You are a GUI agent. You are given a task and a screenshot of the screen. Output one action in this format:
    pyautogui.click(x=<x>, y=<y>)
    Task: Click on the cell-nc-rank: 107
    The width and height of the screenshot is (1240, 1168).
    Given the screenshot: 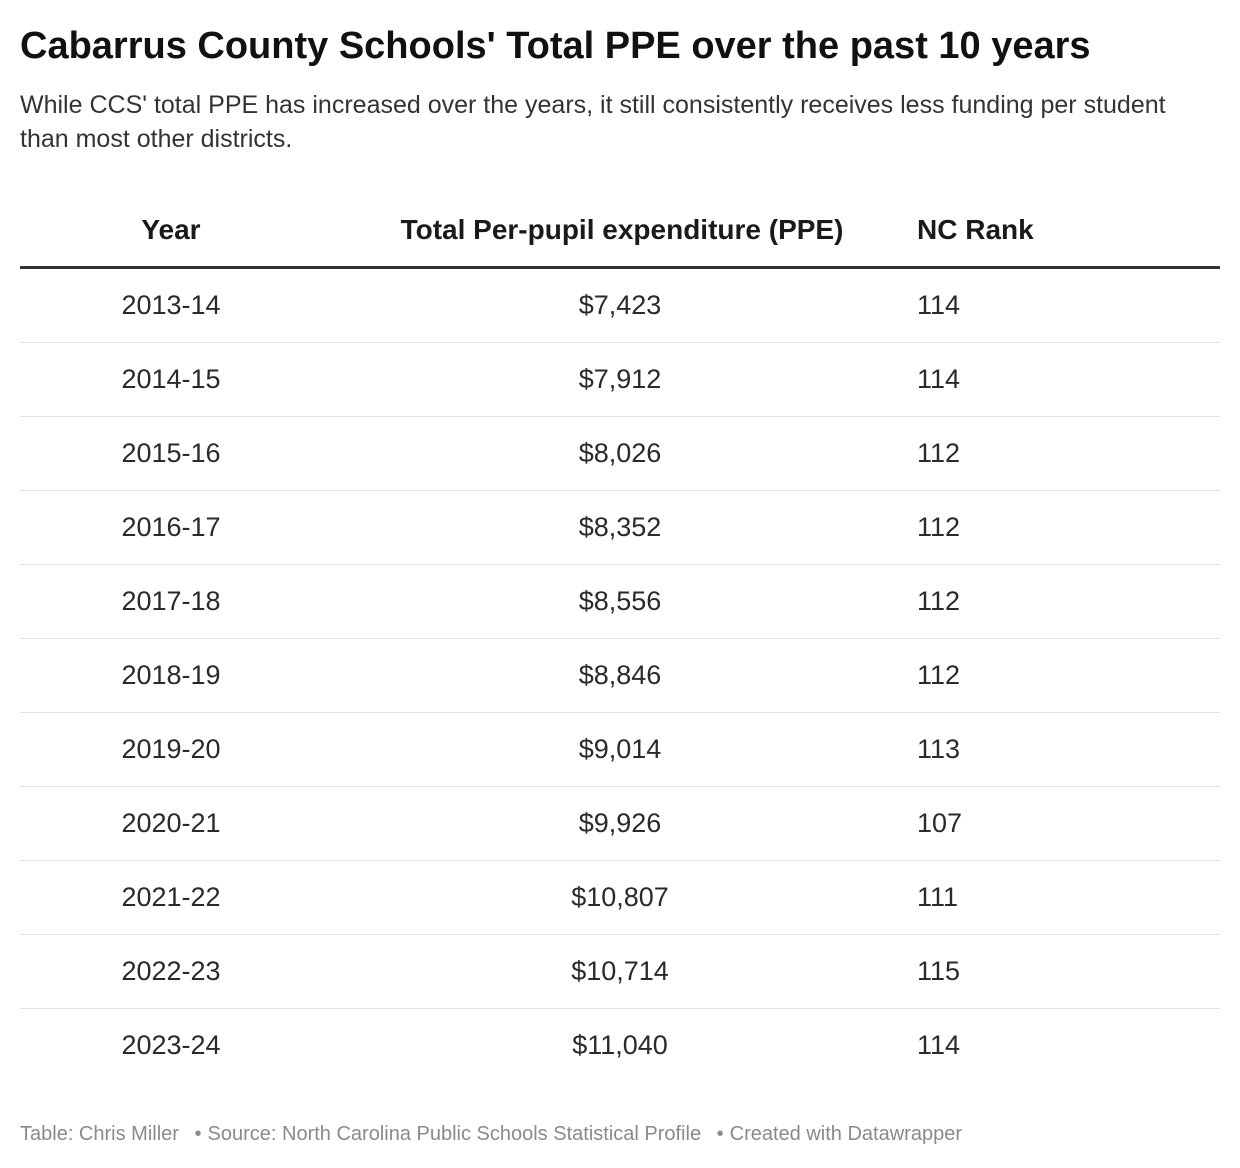 What is the action you would take?
    pyautogui.click(x=940, y=823)
    